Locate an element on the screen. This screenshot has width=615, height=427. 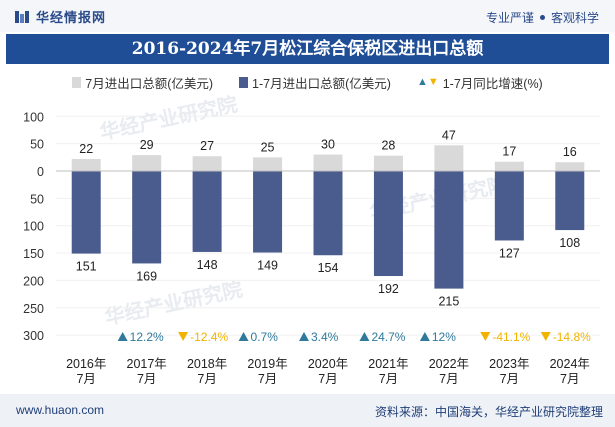
bar-monthly-label: 27 is located at coordinates (207, 146).